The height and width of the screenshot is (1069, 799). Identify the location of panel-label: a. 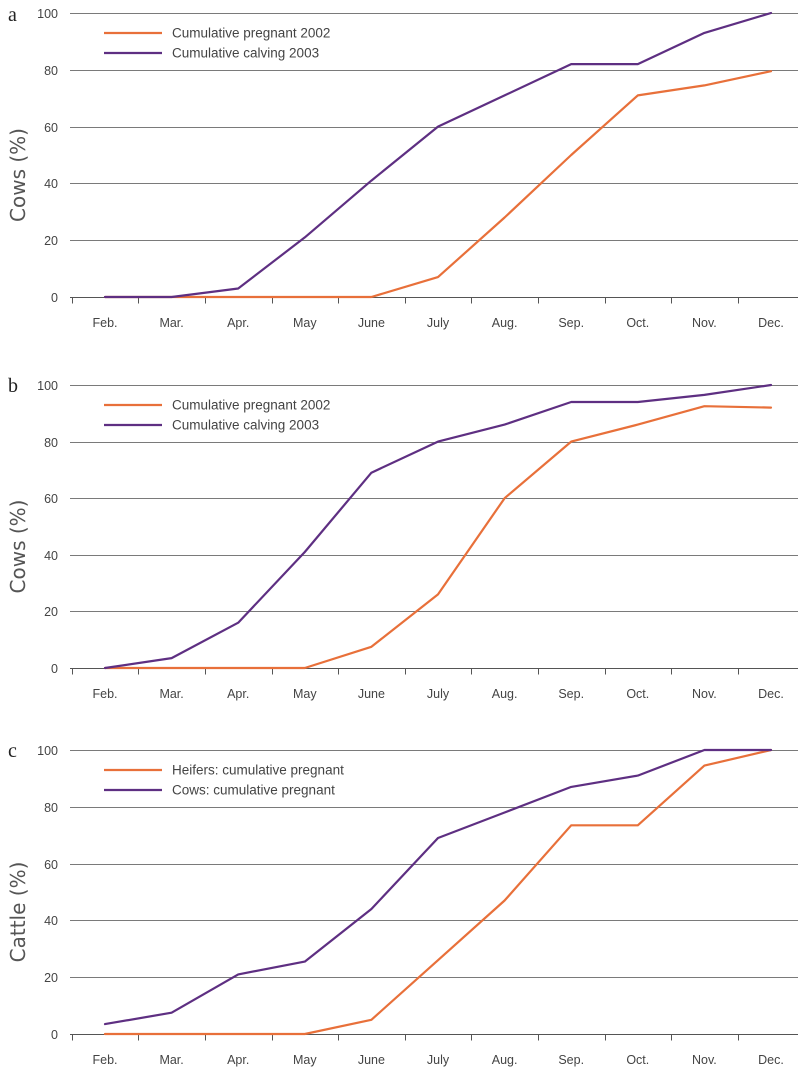
(12, 15).